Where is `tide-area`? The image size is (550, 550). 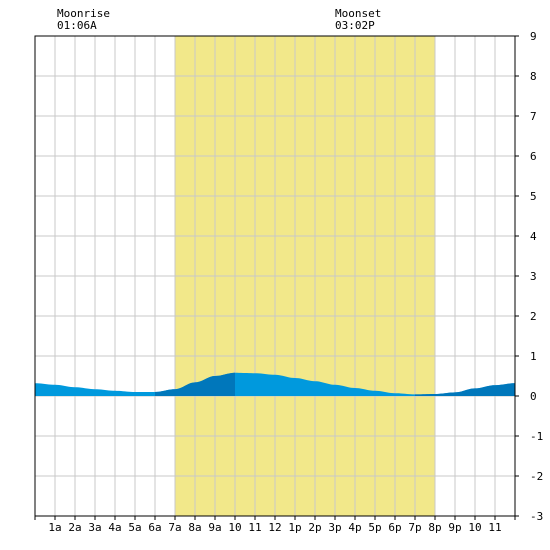
tide-area is located at coordinates (275, 384).